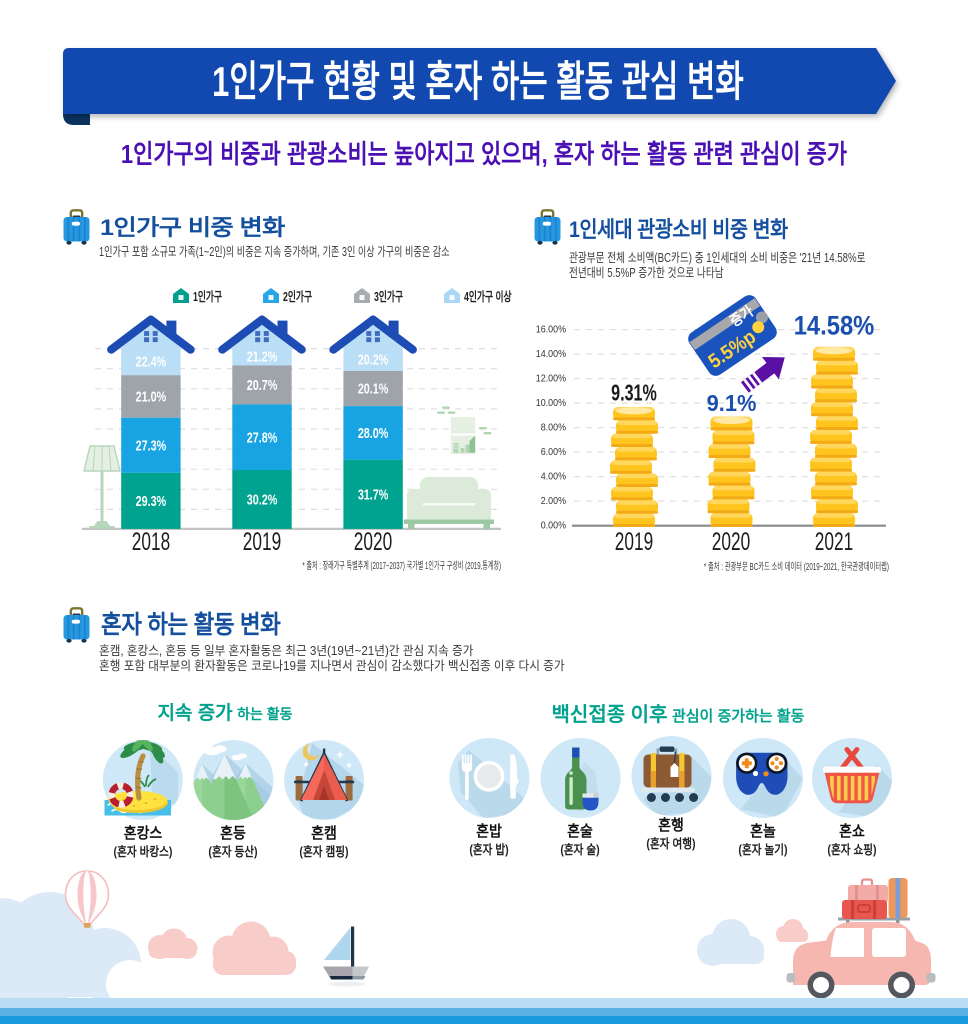  I want to click on svg-text: 8.00%, so click(554, 428).